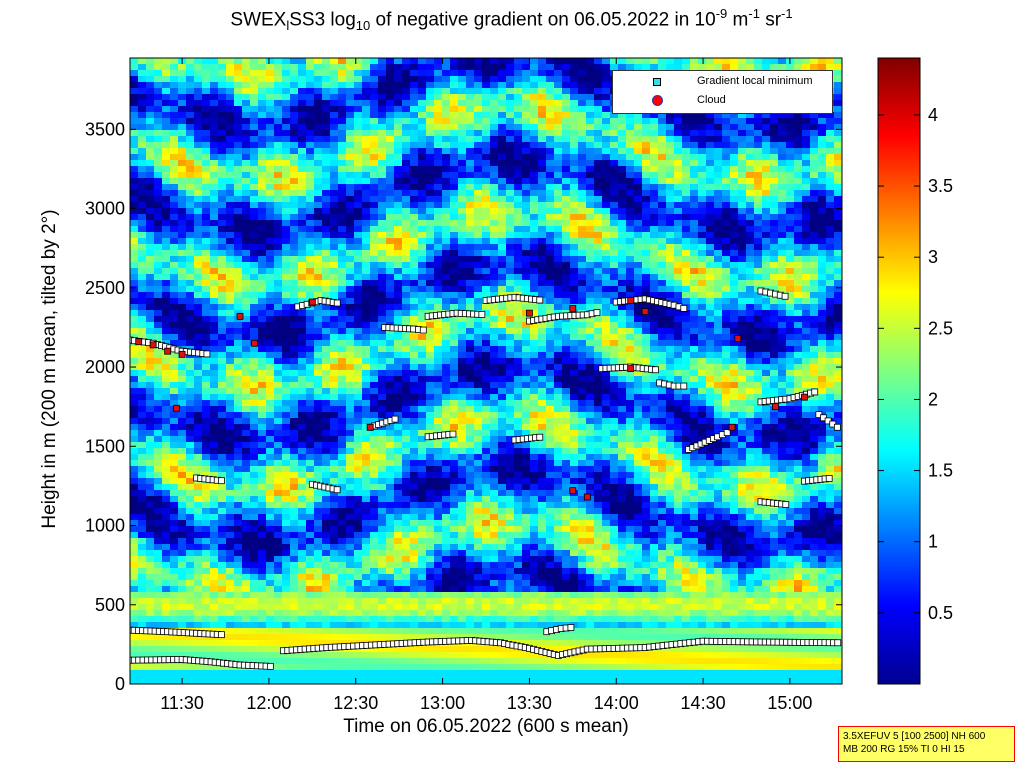 This screenshot has width=1023, height=767. What do you see at coordinates (940, 186) in the screenshot?
I see `colorbar-tick-label: 3.5` at bounding box center [940, 186].